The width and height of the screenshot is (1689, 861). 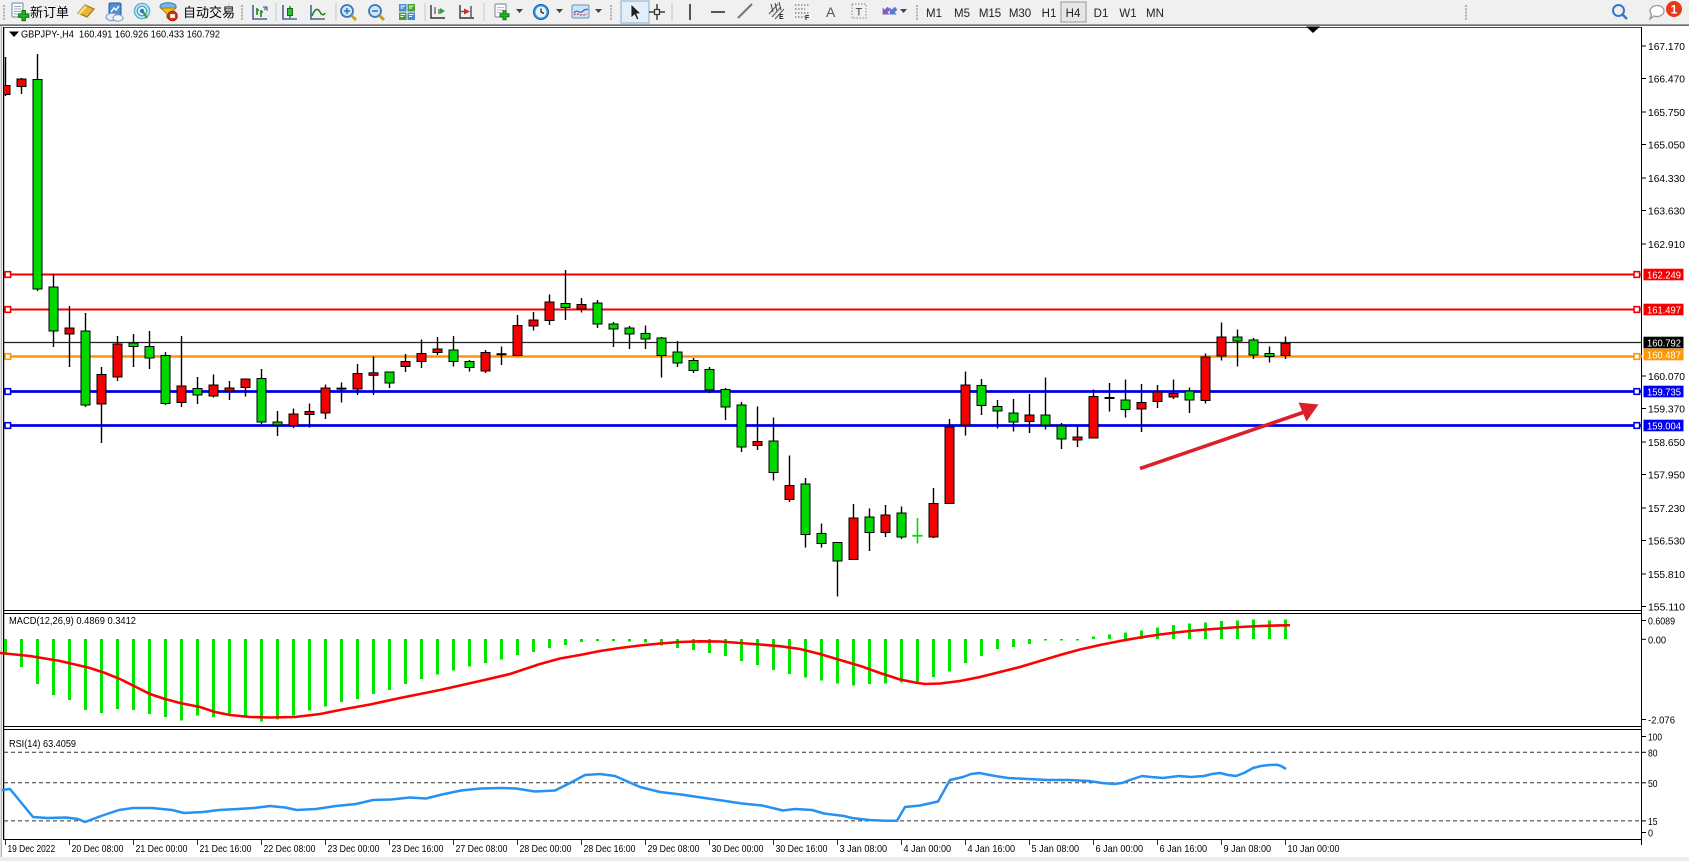 What do you see at coordinates (1666, 113) in the screenshot?
I see `svg-text: 165.750` at bounding box center [1666, 113].